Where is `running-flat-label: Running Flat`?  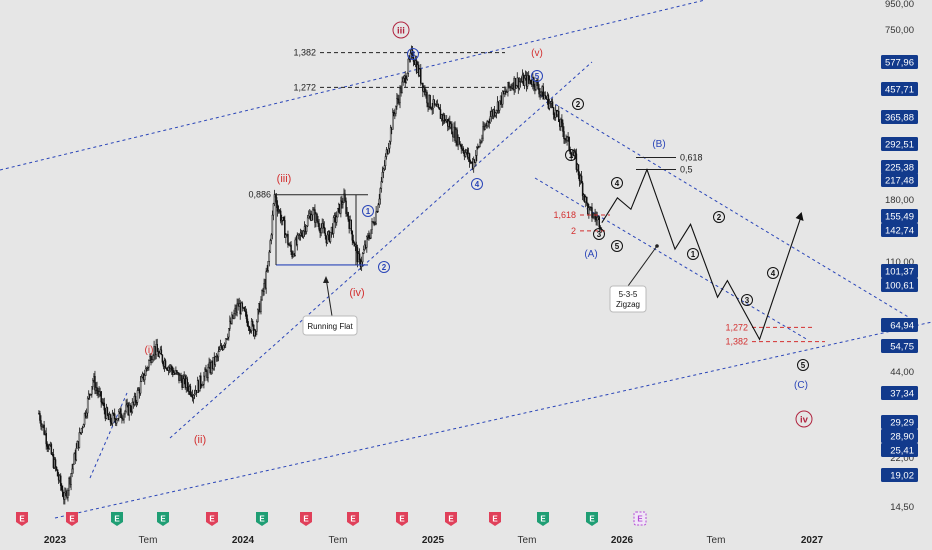 running-flat-label: Running Flat is located at coordinates (330, 326).